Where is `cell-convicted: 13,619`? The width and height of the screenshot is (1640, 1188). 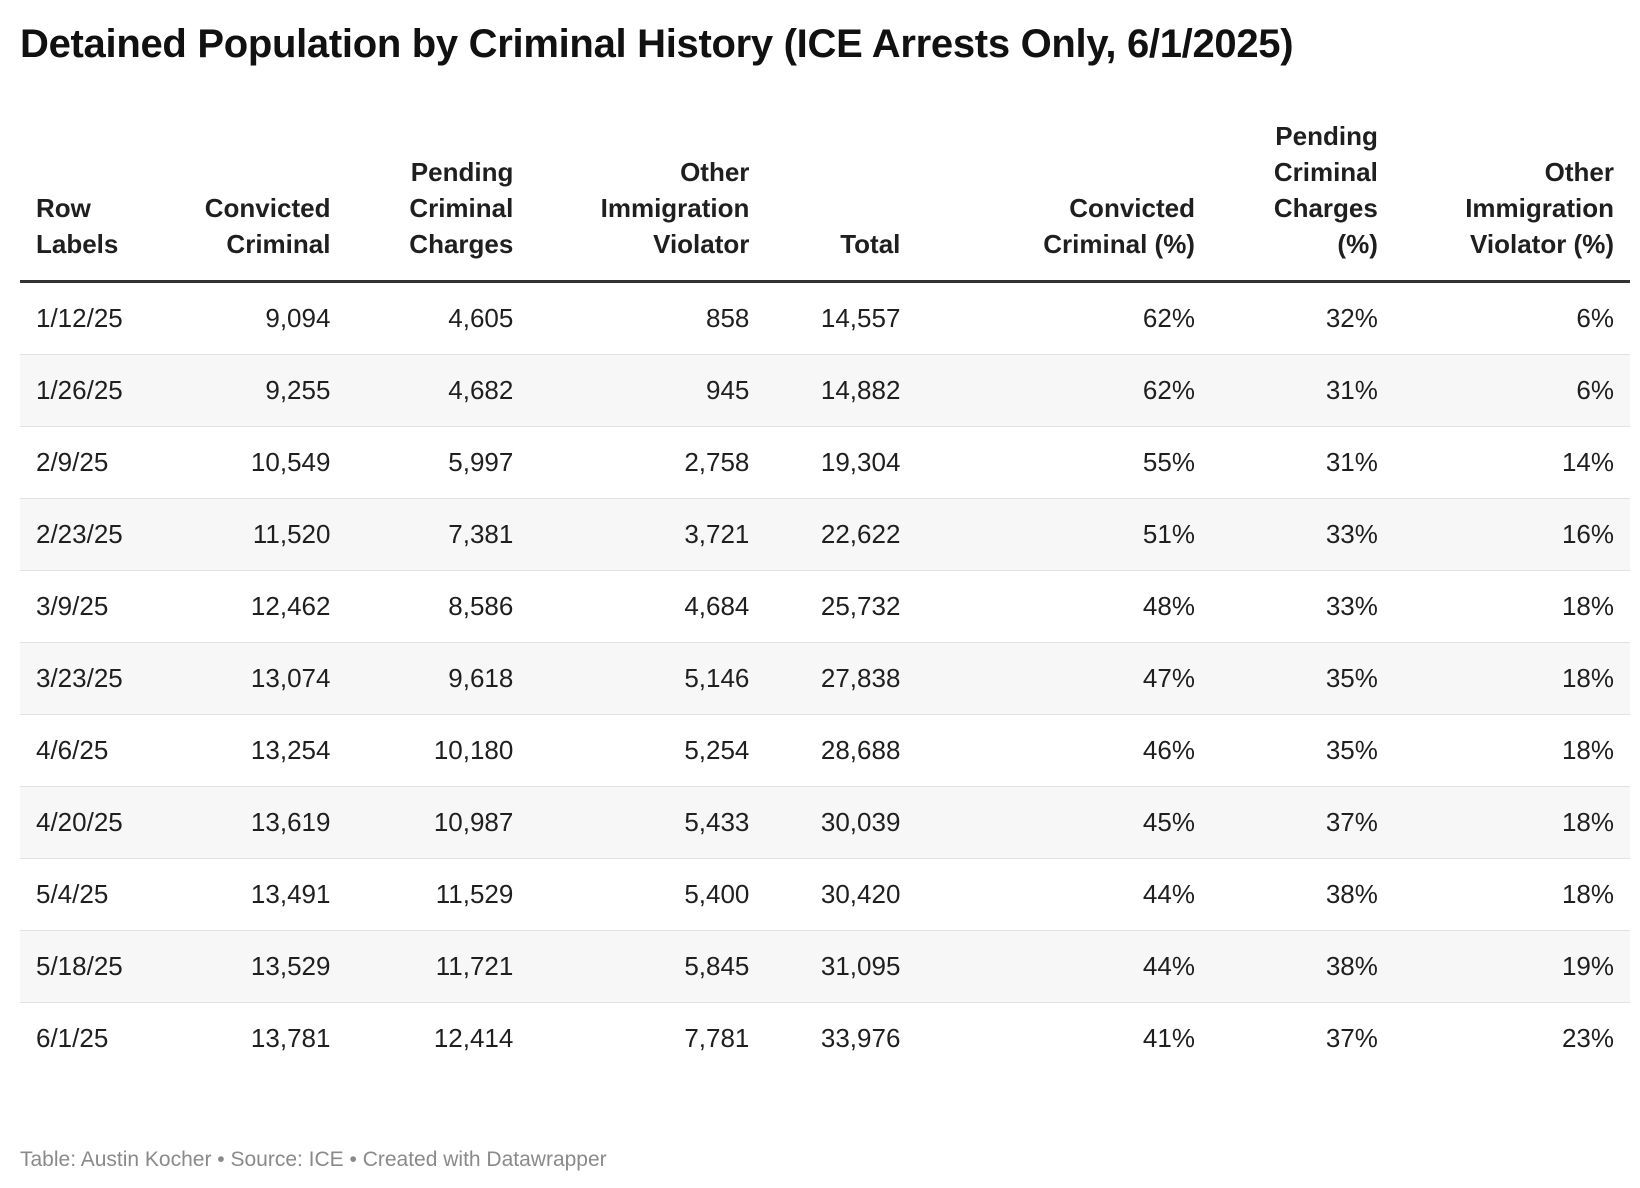
cell-convicted: 13,619 is located at coordinates (257, 822).